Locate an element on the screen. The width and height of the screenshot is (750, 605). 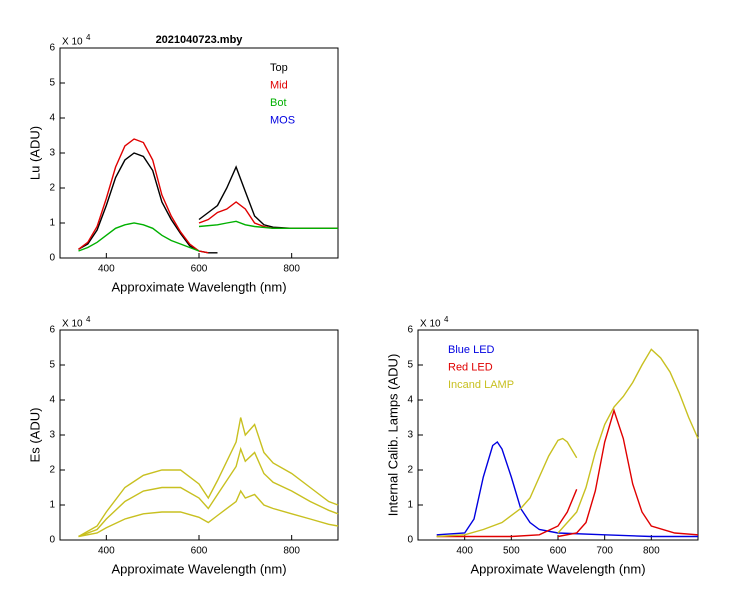
x-tick-label: 700 is located at coordinates (604, 551).